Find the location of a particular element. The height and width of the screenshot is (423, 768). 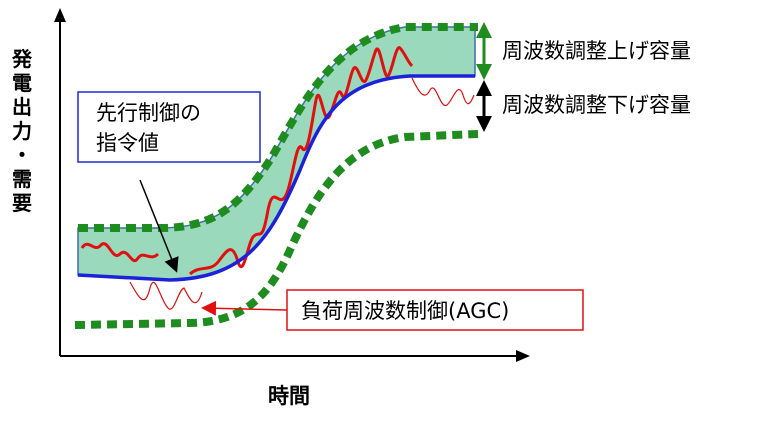

y-axis-label-char: 発 is located at coordinates (22, 59).